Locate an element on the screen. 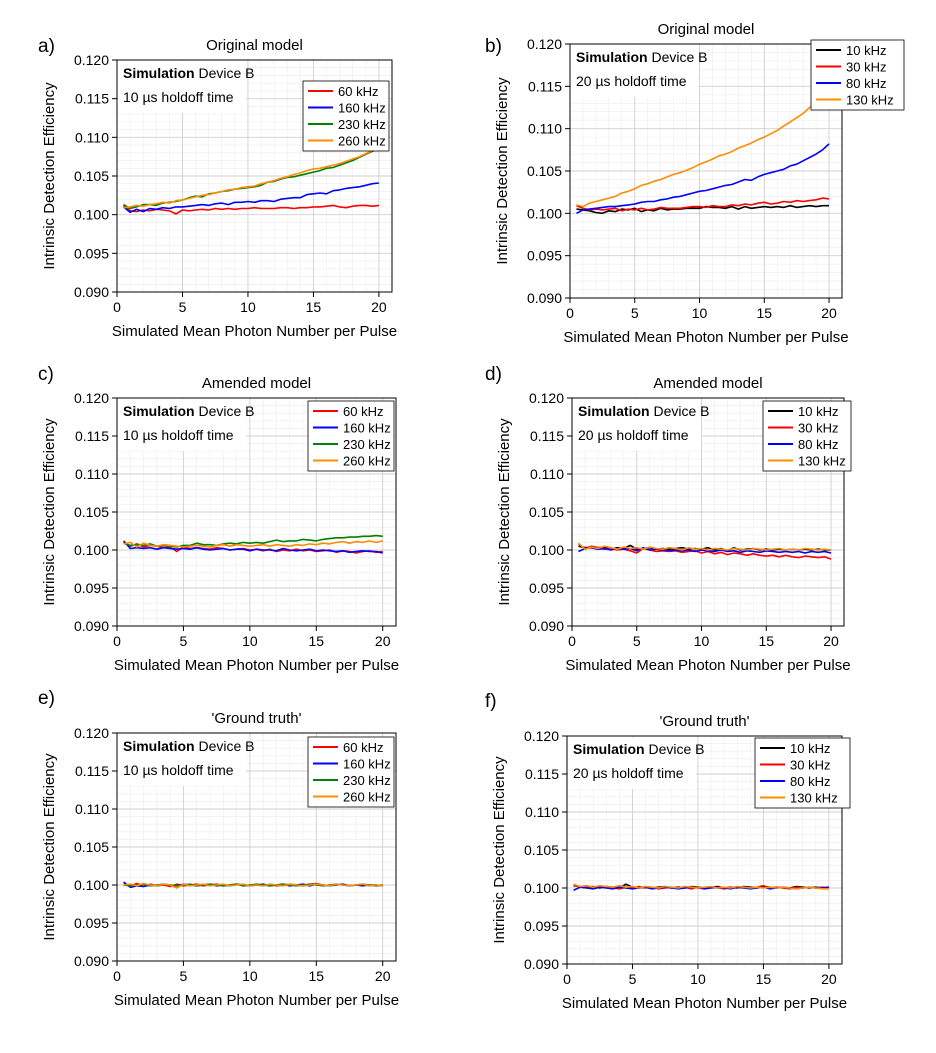  chart-title: Amended model is located at coordinates (256, 383).